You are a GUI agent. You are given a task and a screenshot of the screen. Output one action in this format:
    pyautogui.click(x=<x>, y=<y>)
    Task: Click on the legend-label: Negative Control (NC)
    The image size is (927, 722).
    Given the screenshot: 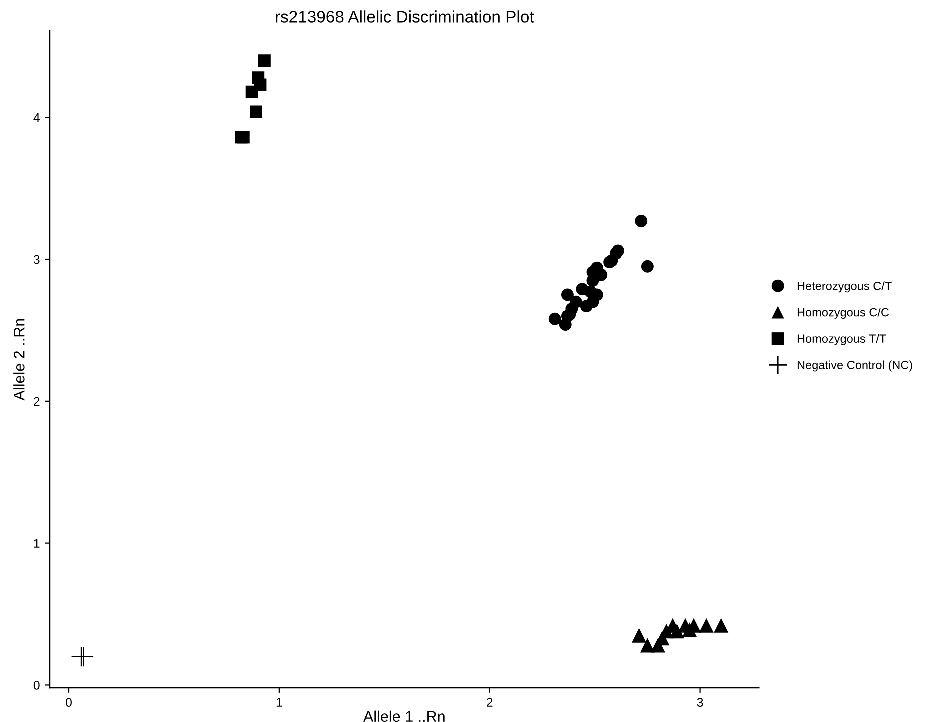 What is the action you would take?
    pyautogui.click(x=855, y=366)
    